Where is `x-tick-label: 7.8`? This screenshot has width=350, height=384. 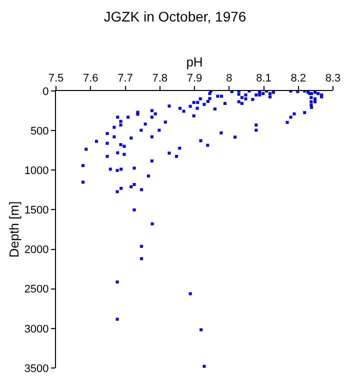
x-tick-label: 7.8 is located at coordinates (160, 78).